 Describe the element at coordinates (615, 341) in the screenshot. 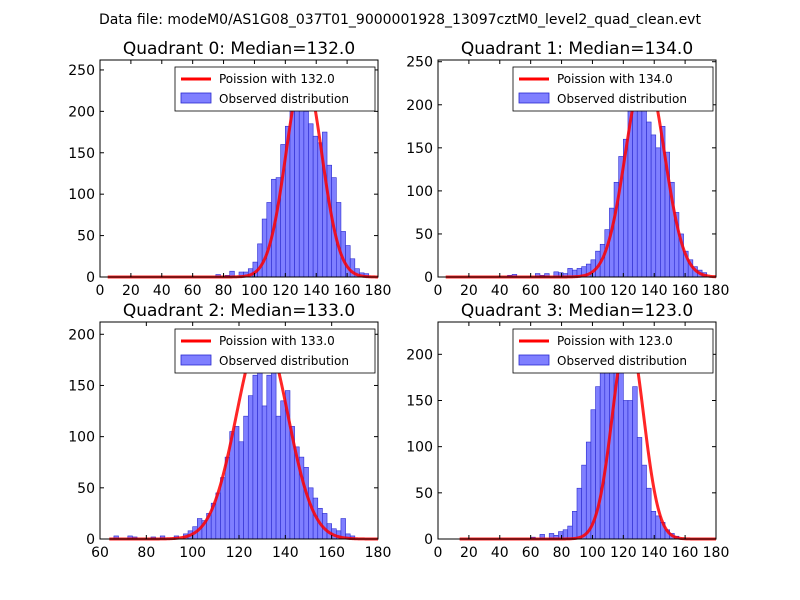

I see `legend-entry-poisson: Poission with 123.0` at that location.